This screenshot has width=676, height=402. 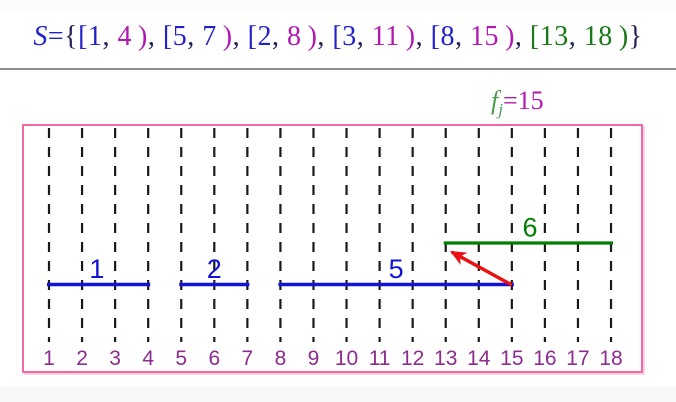 What do you see at coordinates (610, 358) in the screenshot?
I see `tick-label-18: 18` at bounding box center [610, 358].